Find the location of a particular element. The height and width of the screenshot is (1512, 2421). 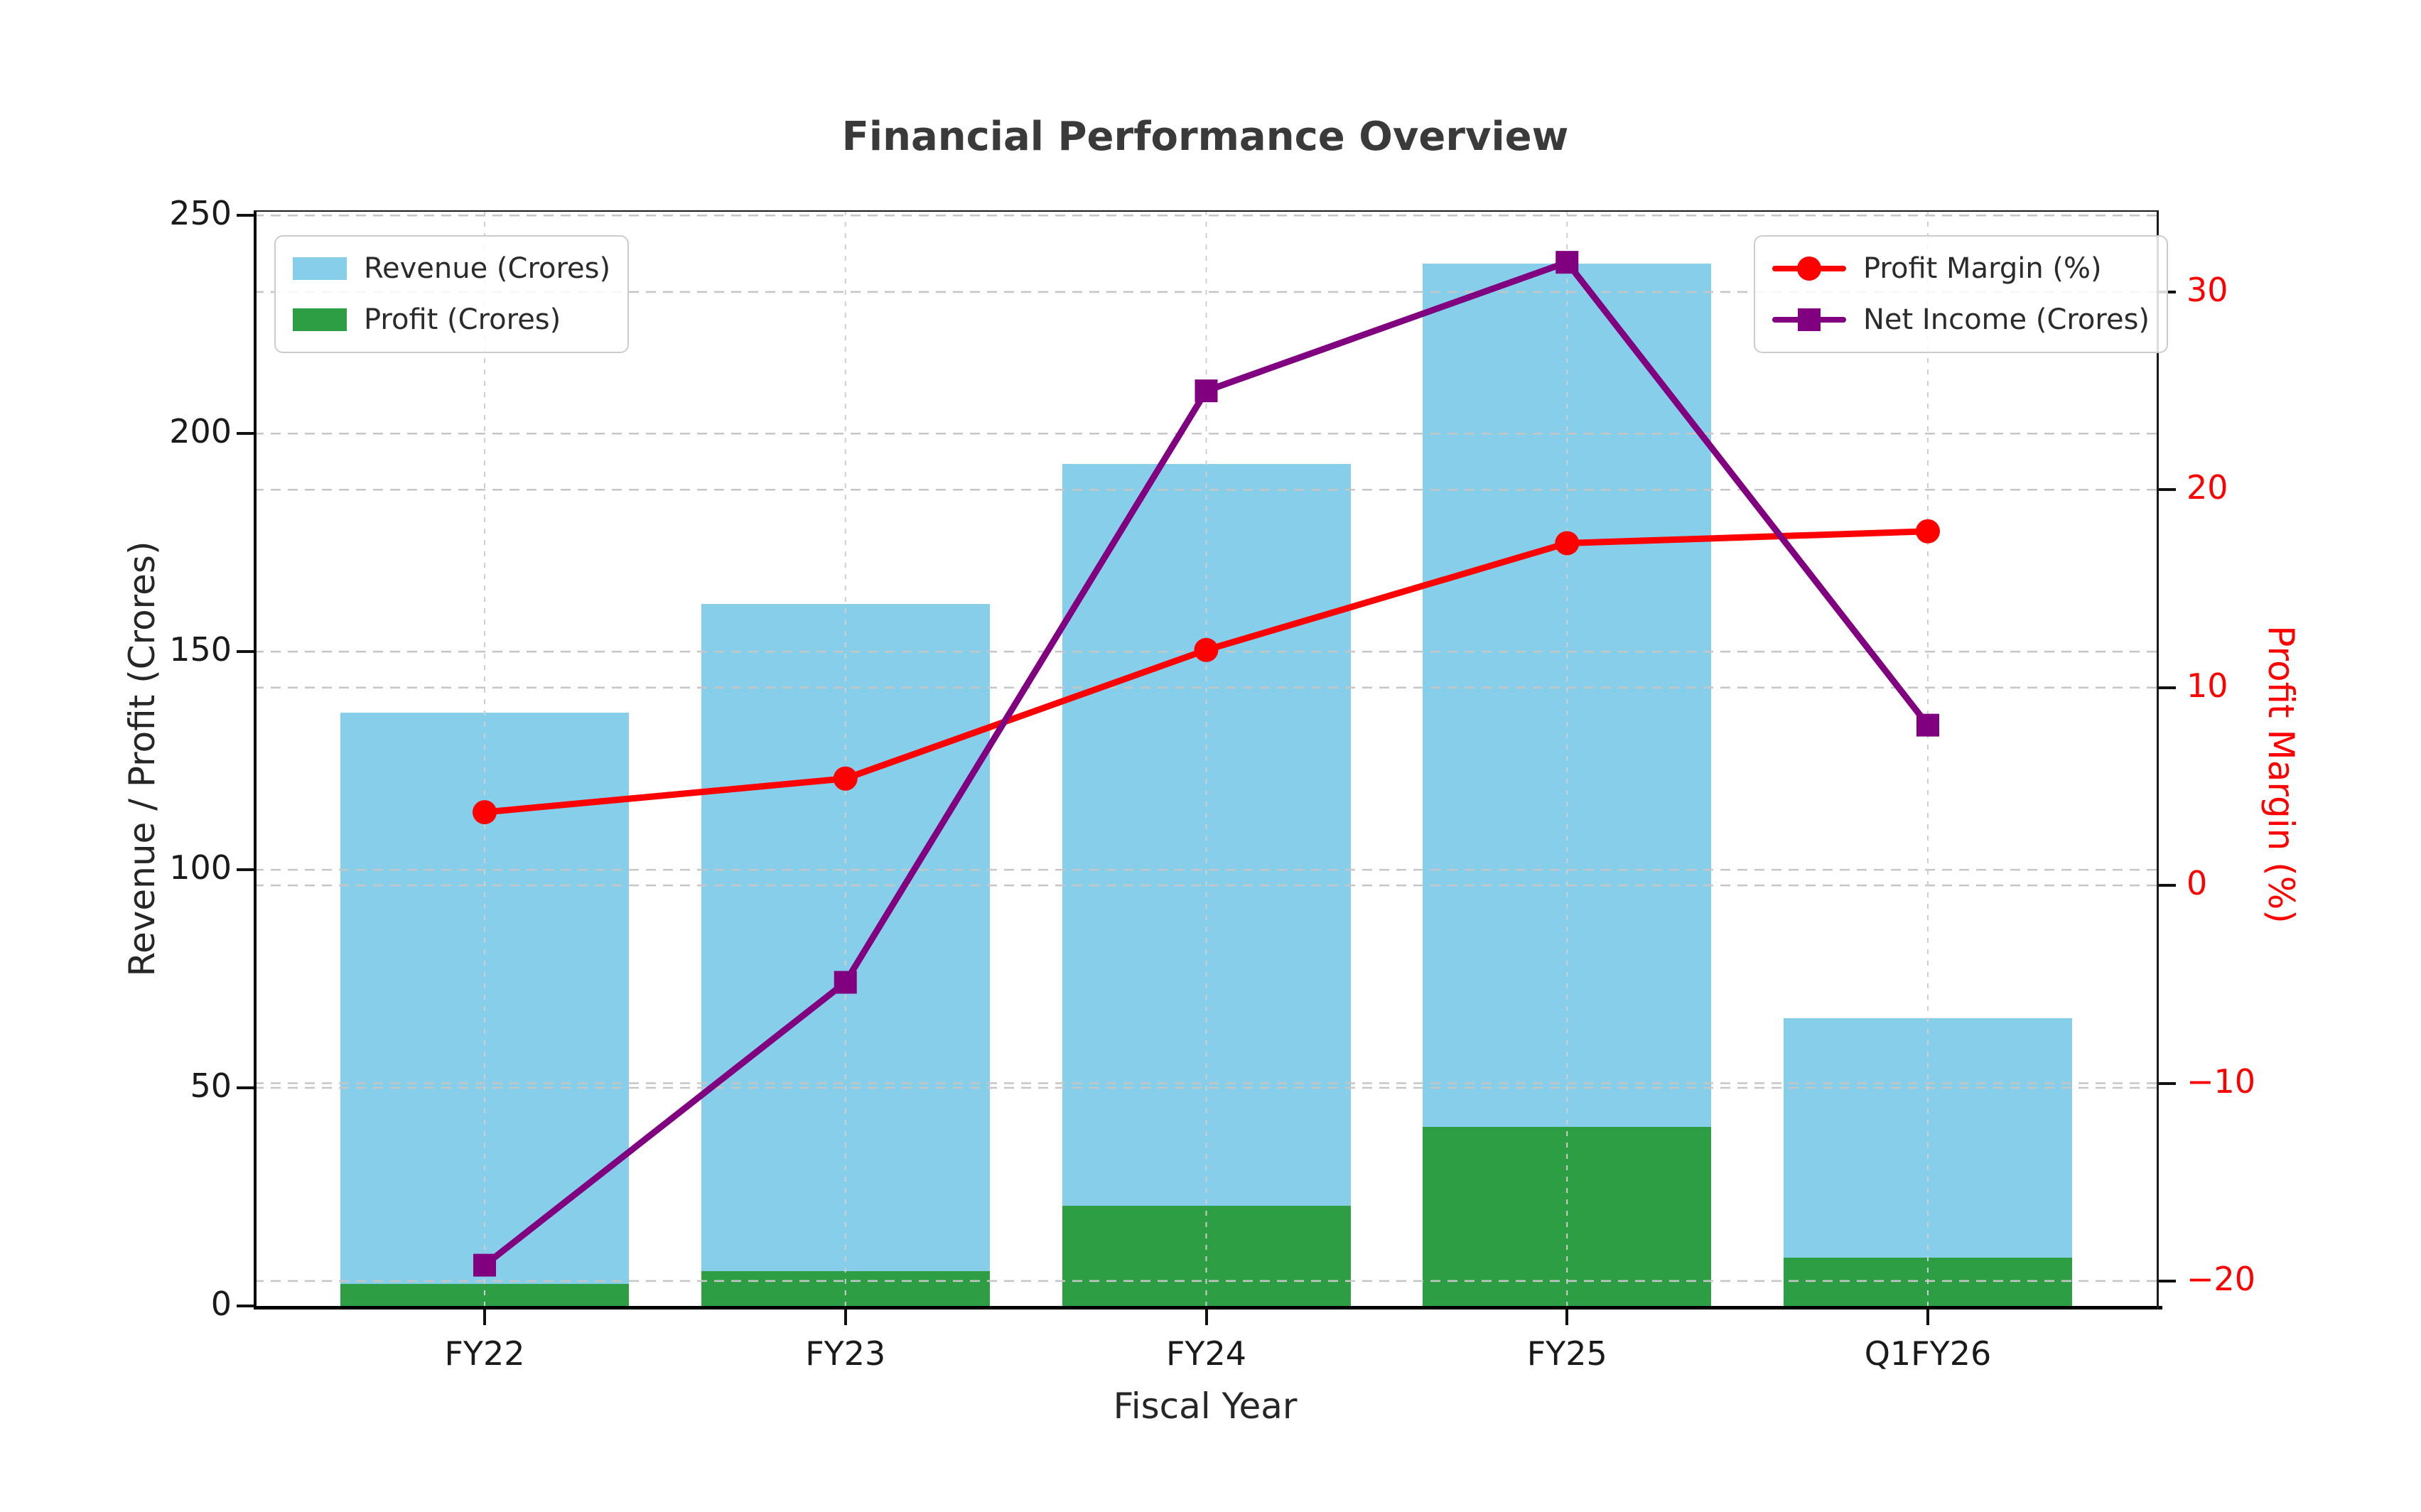

left-tick-label-100: 100 is located at coordinates (200, 867).